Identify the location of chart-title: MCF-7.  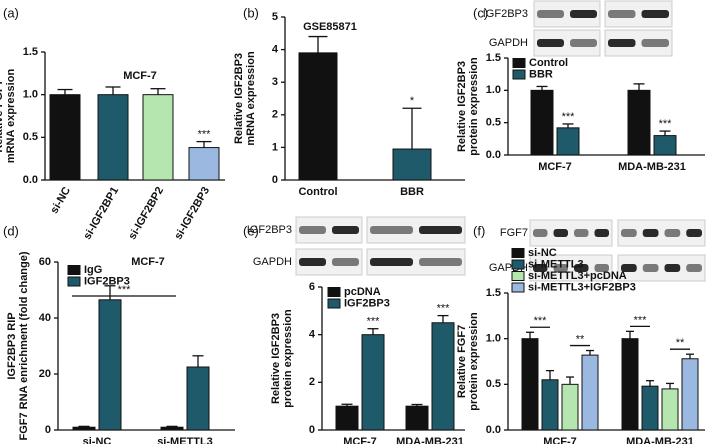
(140, 76).